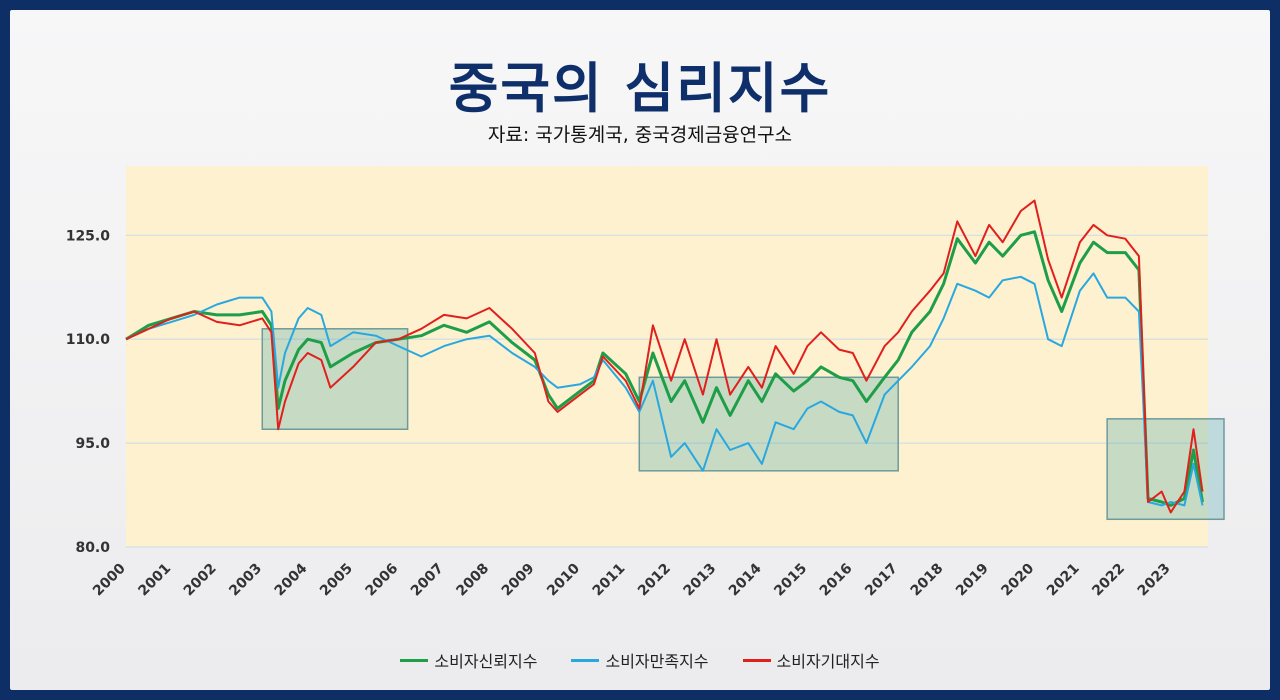 The height and width of the screenshot is (700, 1280). I want to click on x-tick-label: 2022, so click(1108, 580).